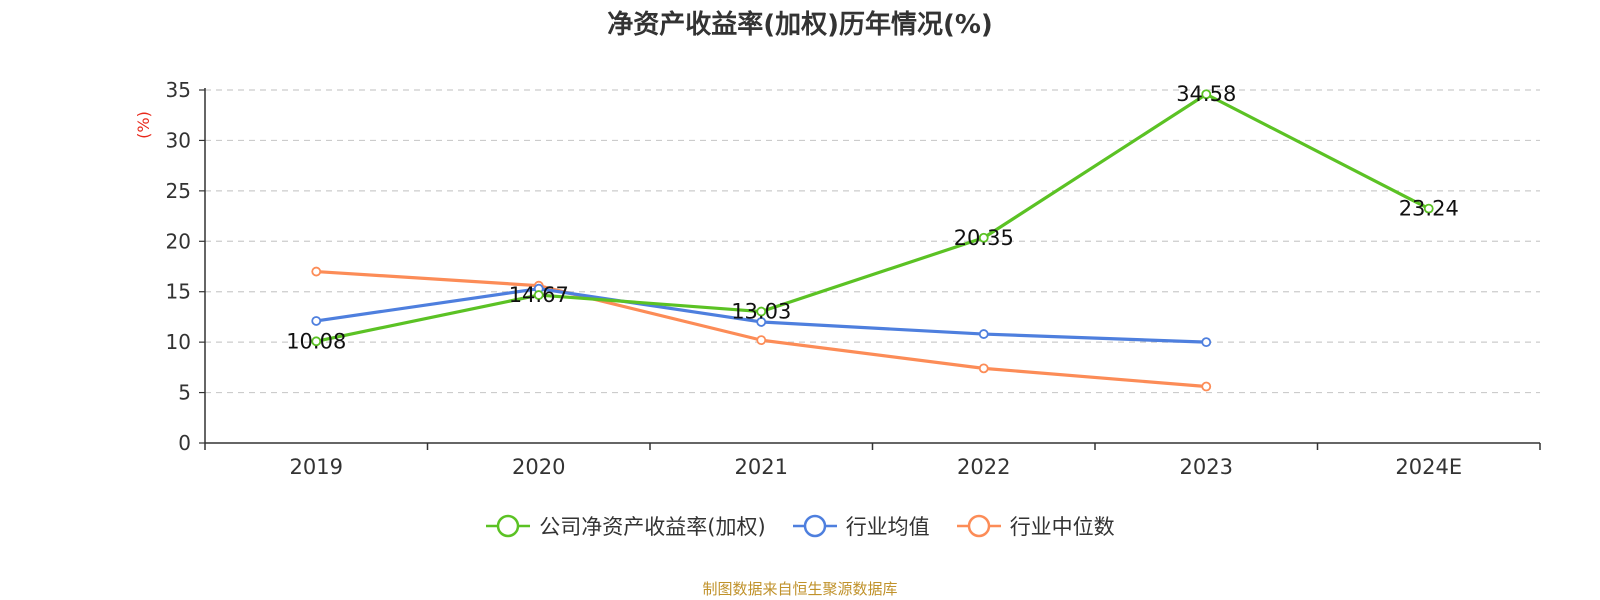 The image size is (1600, 600). I want to click on x-tick-label: 2019, so click(316, 467).